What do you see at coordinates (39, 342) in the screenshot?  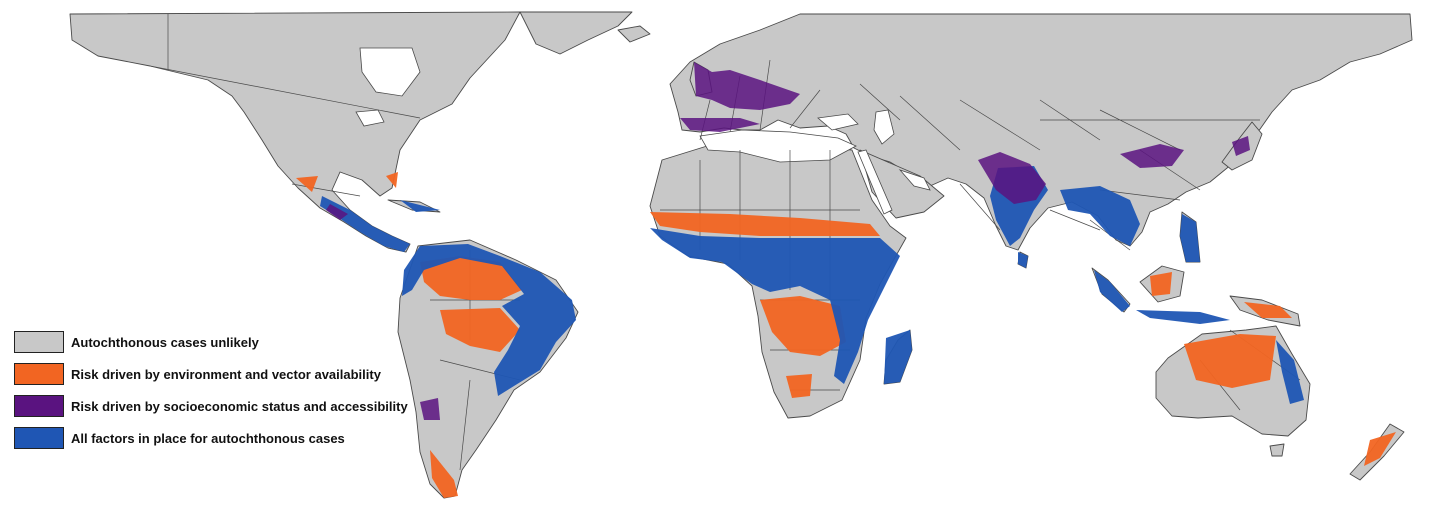 I see `legend-swatch-unlikely` at bounding box center [39, 342].